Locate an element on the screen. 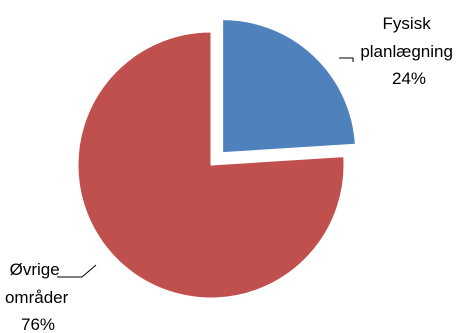  data-label-ovrige-percent: 76% is located at coordinates (38, 324).